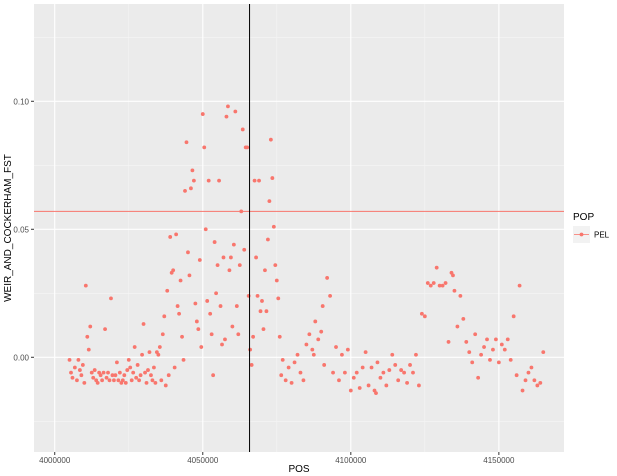  Describe the element at coordinates (351, 460) in the screenshot. I see `x-tick-label: 4100000` at that location.